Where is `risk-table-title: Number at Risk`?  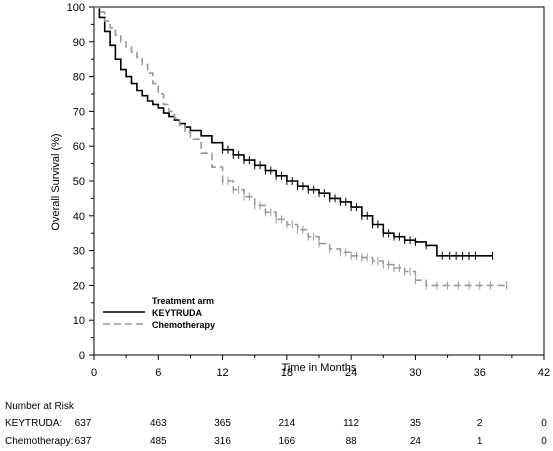 risk-table-title: Number at Risk is located at coordinates (39, 406).